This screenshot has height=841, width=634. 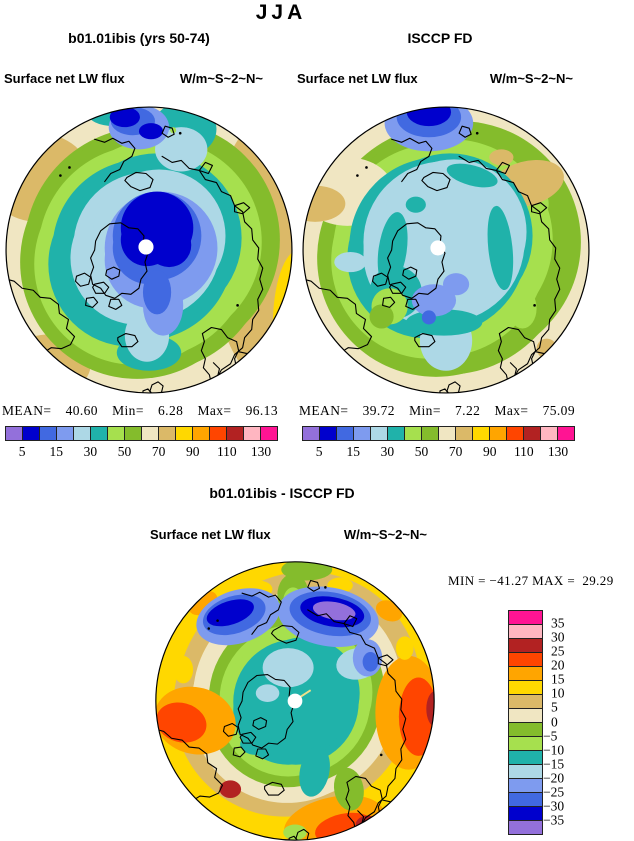 I want to click on diff-colorbar, so click(x=525, y=722).